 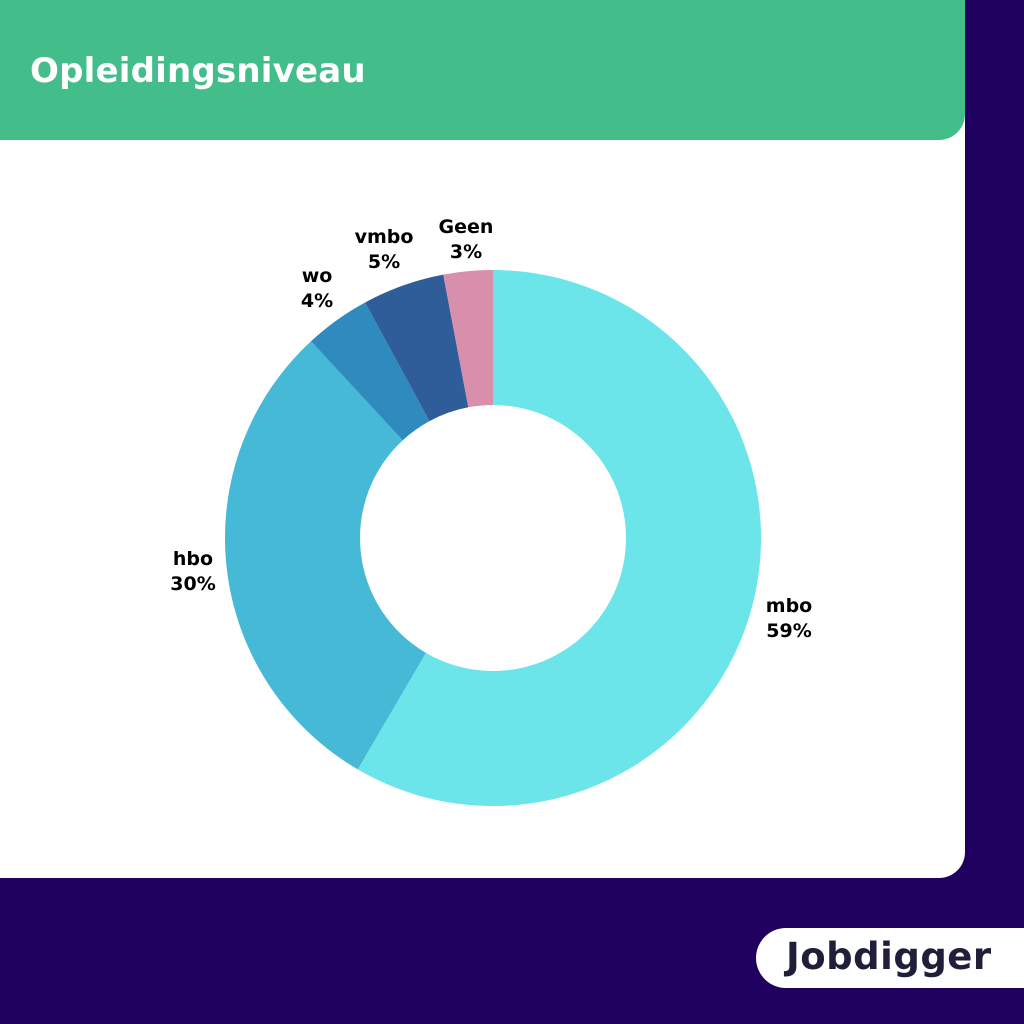 I want to click on page-title: Opleidingsniveau, so click(x=198, y=71).